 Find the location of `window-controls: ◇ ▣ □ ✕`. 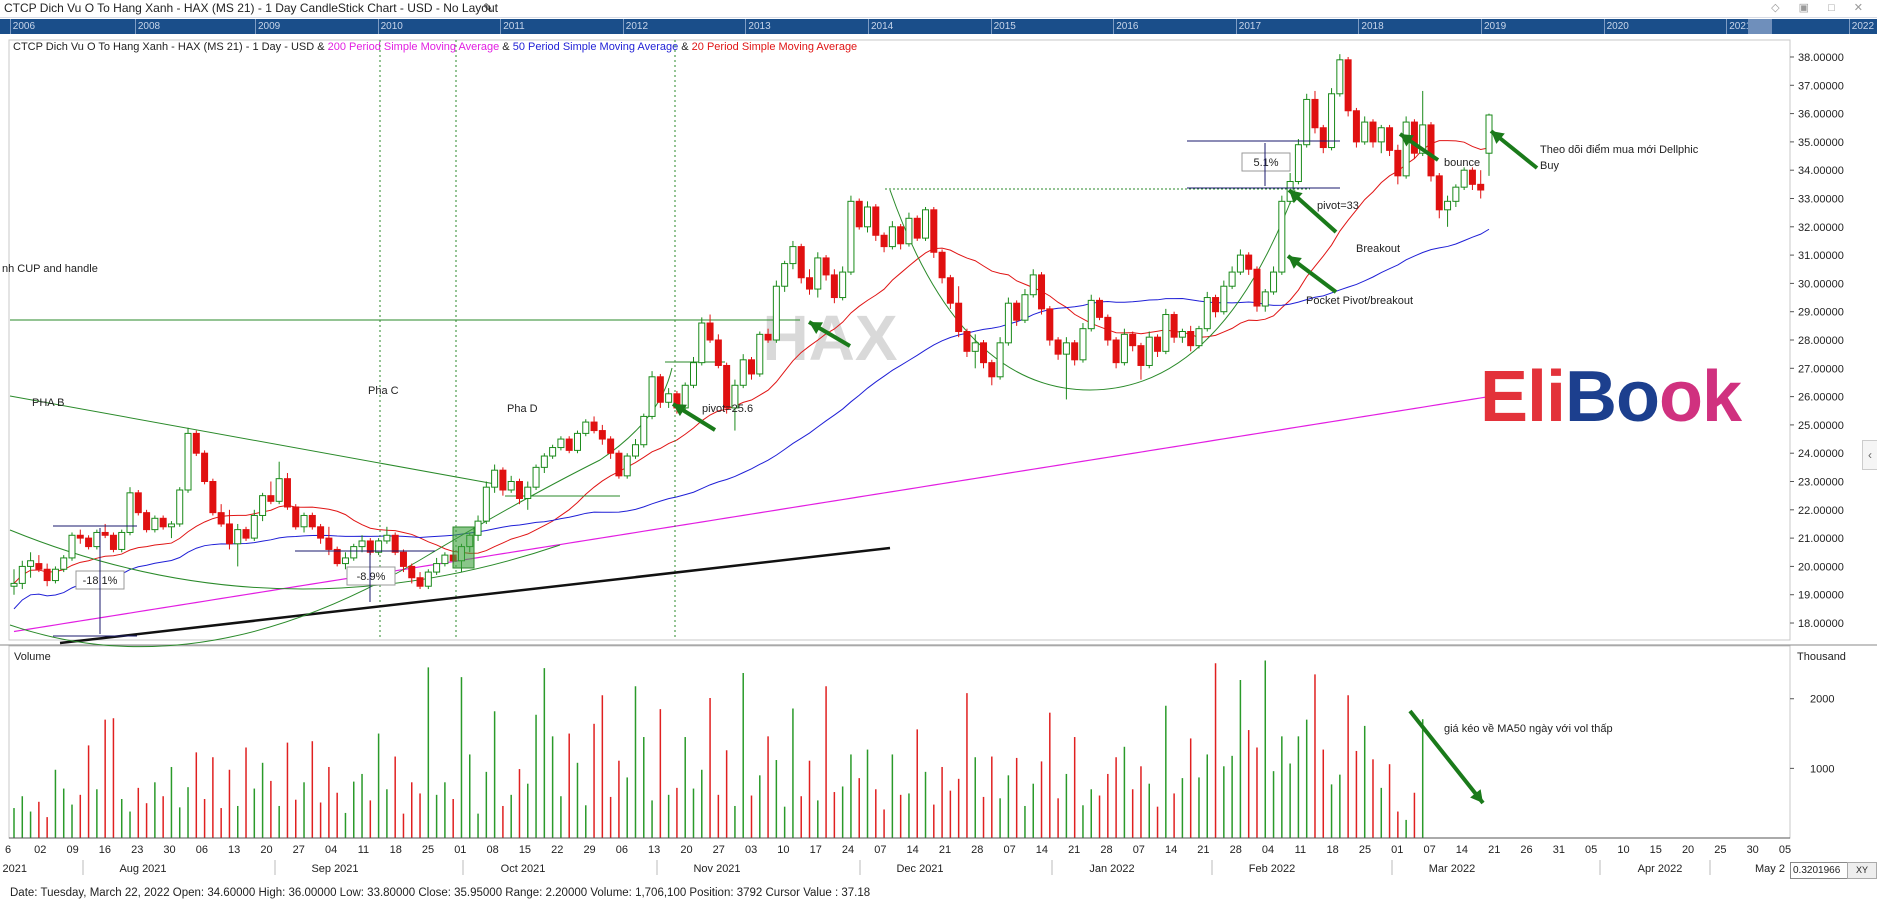

window-controls: ◇ ▣ □ ✕ is located at coordinates (1821, 8).